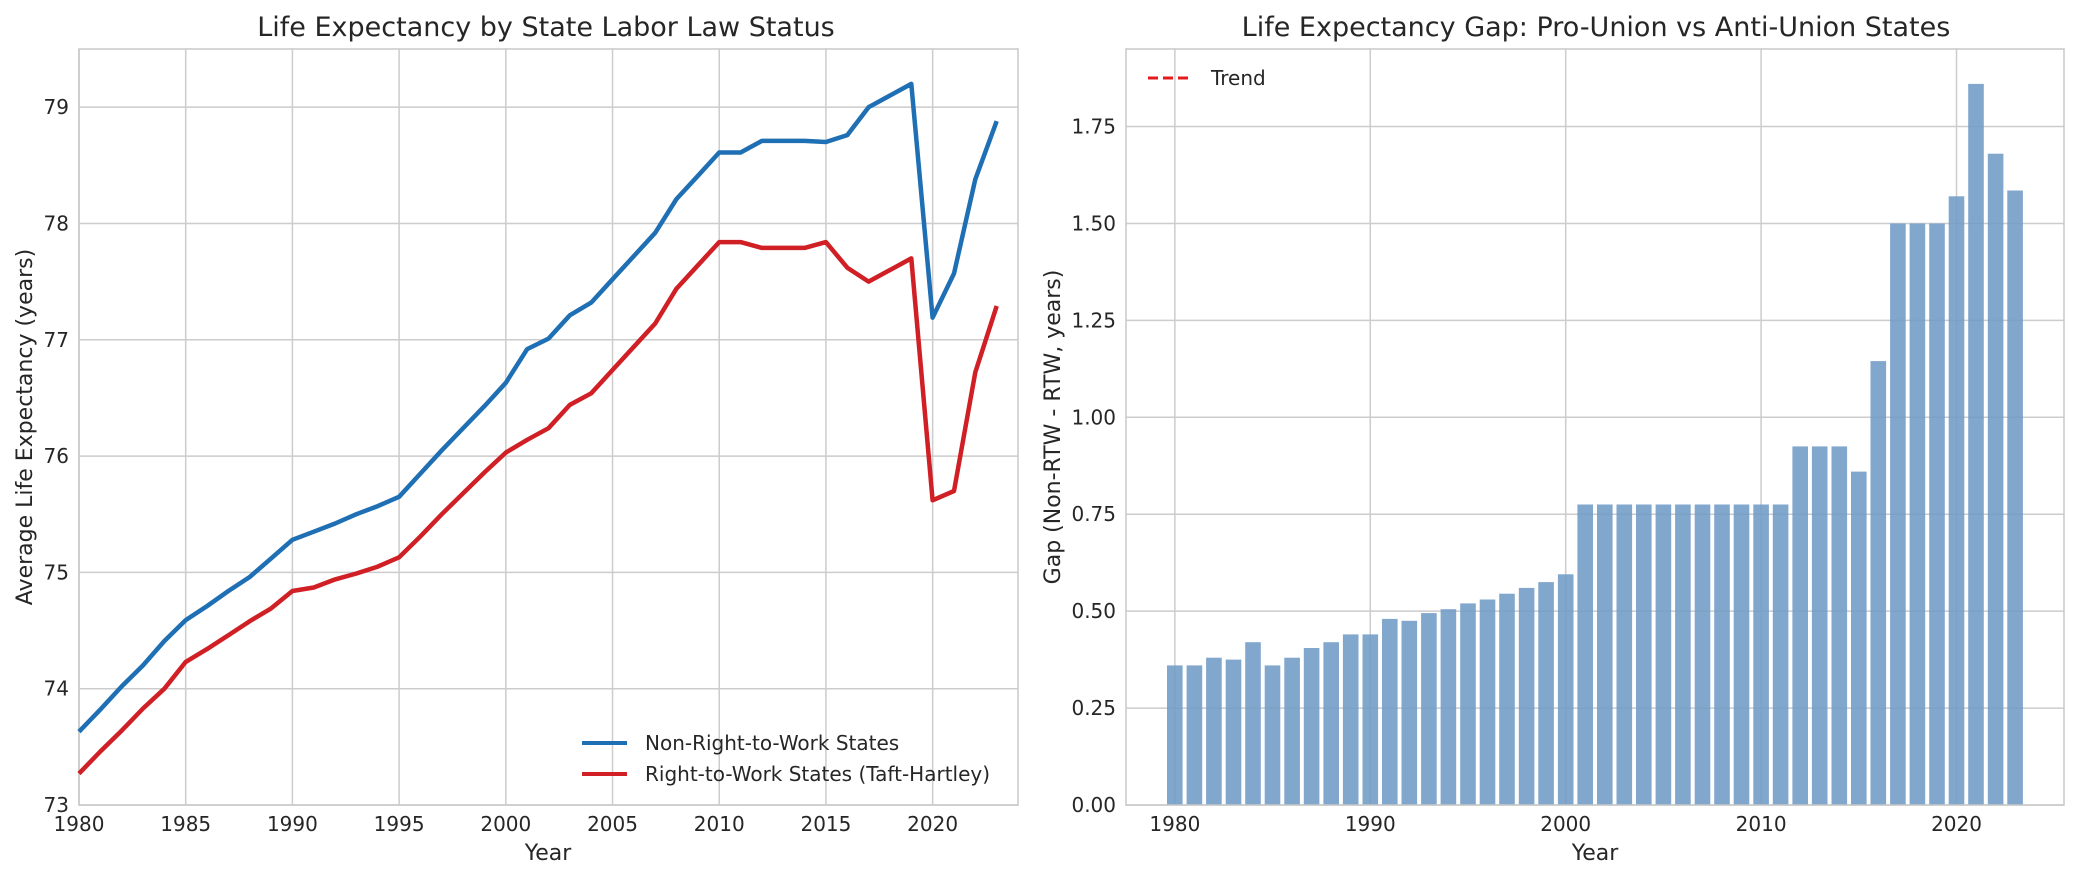 This screenshot has height=879, width=2080. I want to click on legend-label-trend: Trend, so click(1238, 78).